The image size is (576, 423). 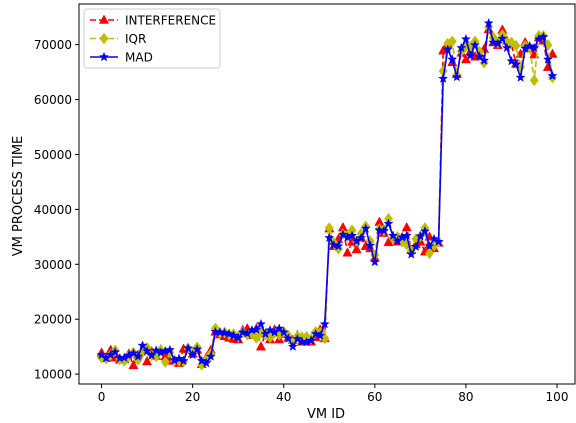 What do you see at coordinates (104, 56) in the screenshot?
I see `legend-marker-mad` at bounding box center [104, 56].